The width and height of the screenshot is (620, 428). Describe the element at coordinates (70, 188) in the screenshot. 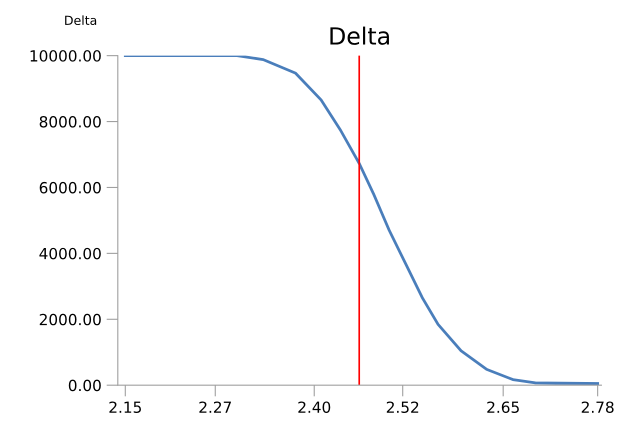

I see `y-tick-label: 6000.00` at that location.